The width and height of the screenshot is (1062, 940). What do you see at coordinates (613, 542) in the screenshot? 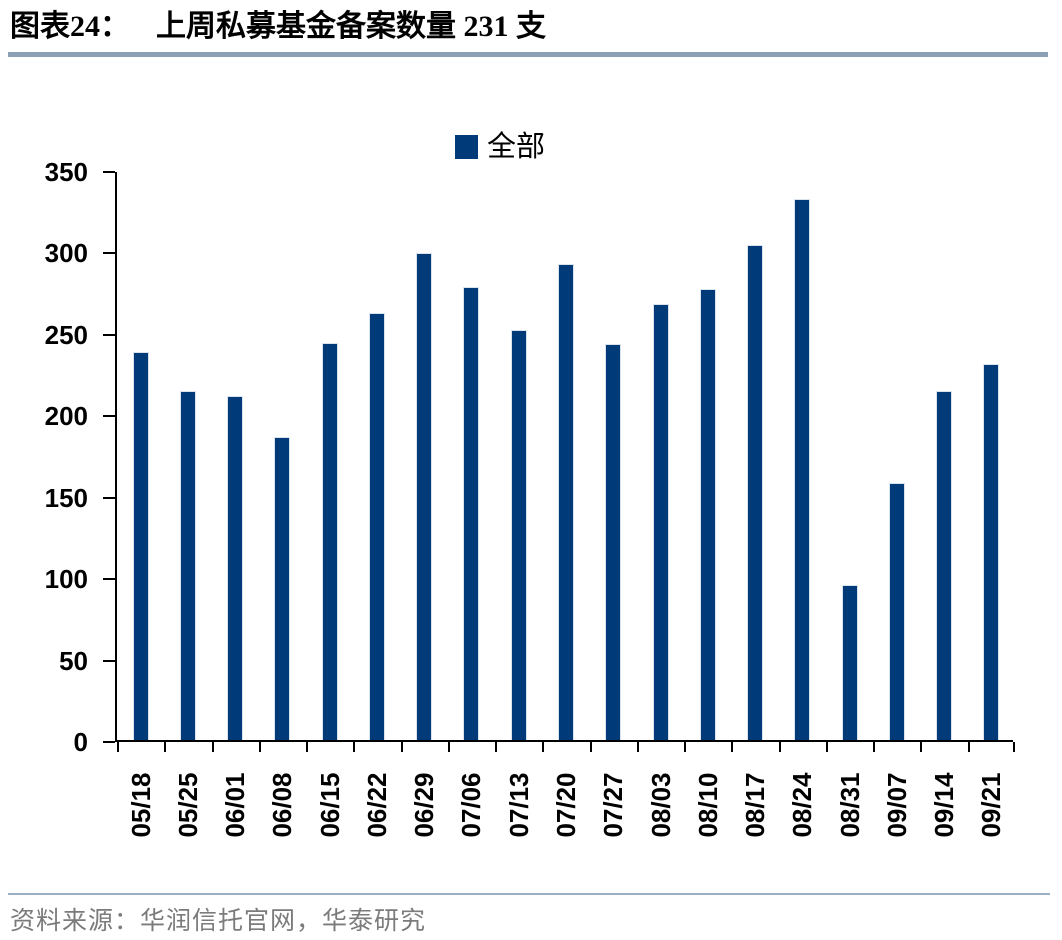
I see `bar-07/27` at bounding box center [613, 542].